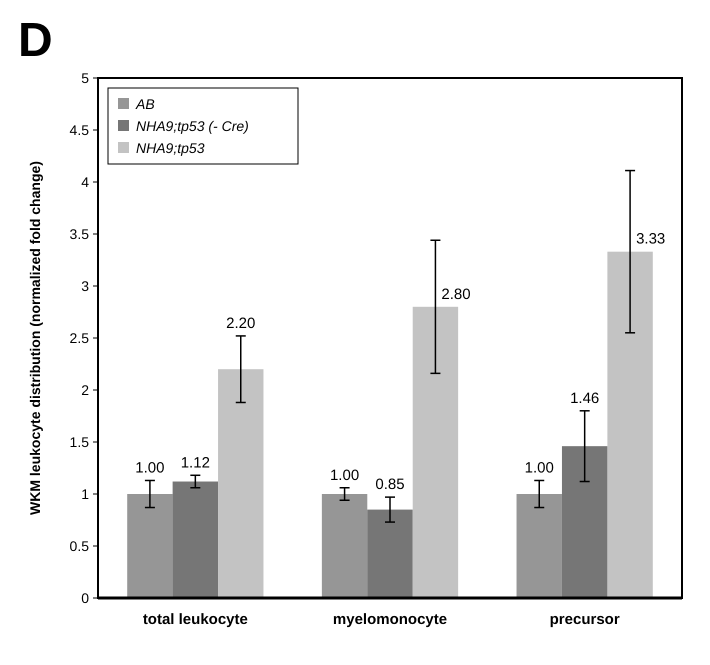 Image resolution: width=710 pixels, height=665 pixels. I want to click on data-label: 2.20, so click(241, 323).